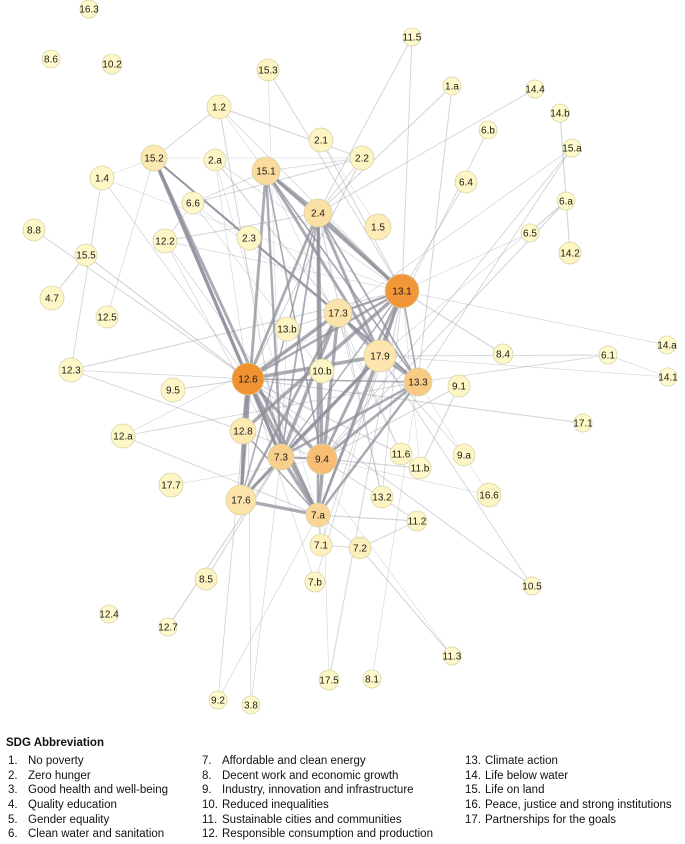 Image resolution: width=685 pixels, height=844 pixels. I want to click on node-label: 1.4, so click(102, 179).